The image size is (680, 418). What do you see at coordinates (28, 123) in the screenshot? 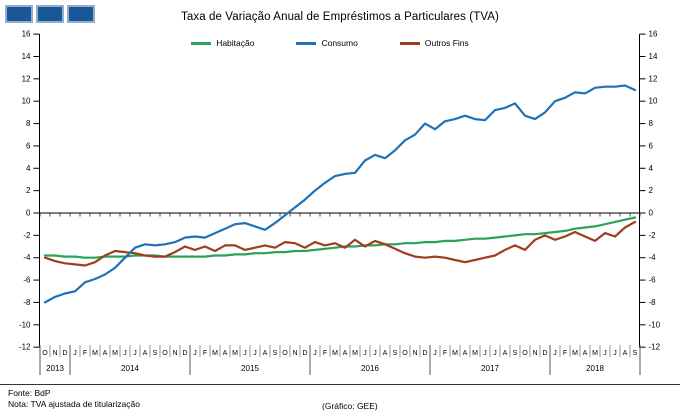
I see `svg-text: 8` at bounding box center [28, 123].